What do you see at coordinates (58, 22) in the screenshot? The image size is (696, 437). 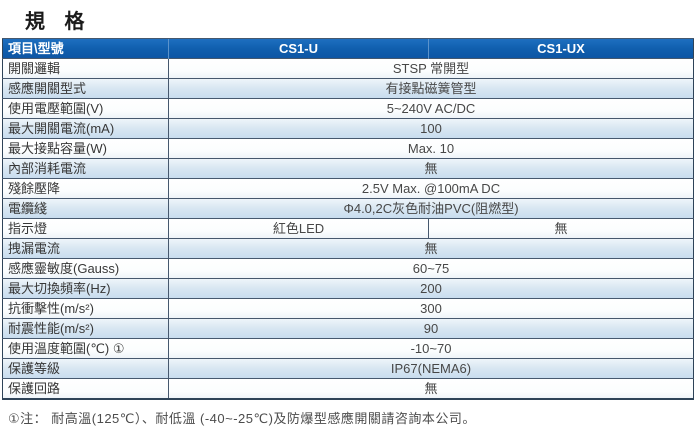 I see `page-title: 規 格` at bounding box center [58, 22].